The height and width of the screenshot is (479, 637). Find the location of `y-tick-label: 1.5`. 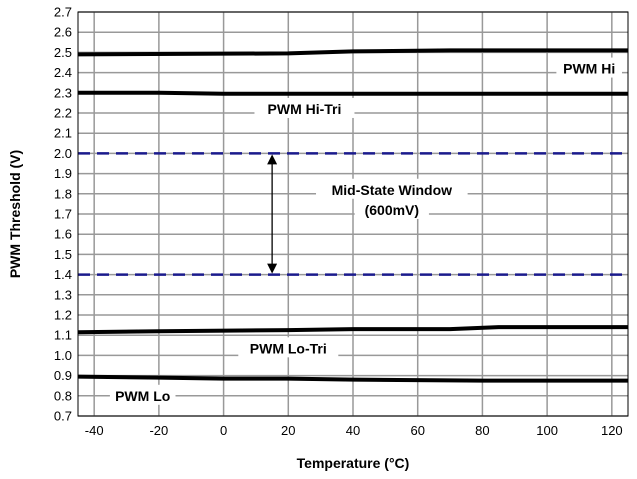

y-tick-label: 1.5 is located at coordinates (63, 254).